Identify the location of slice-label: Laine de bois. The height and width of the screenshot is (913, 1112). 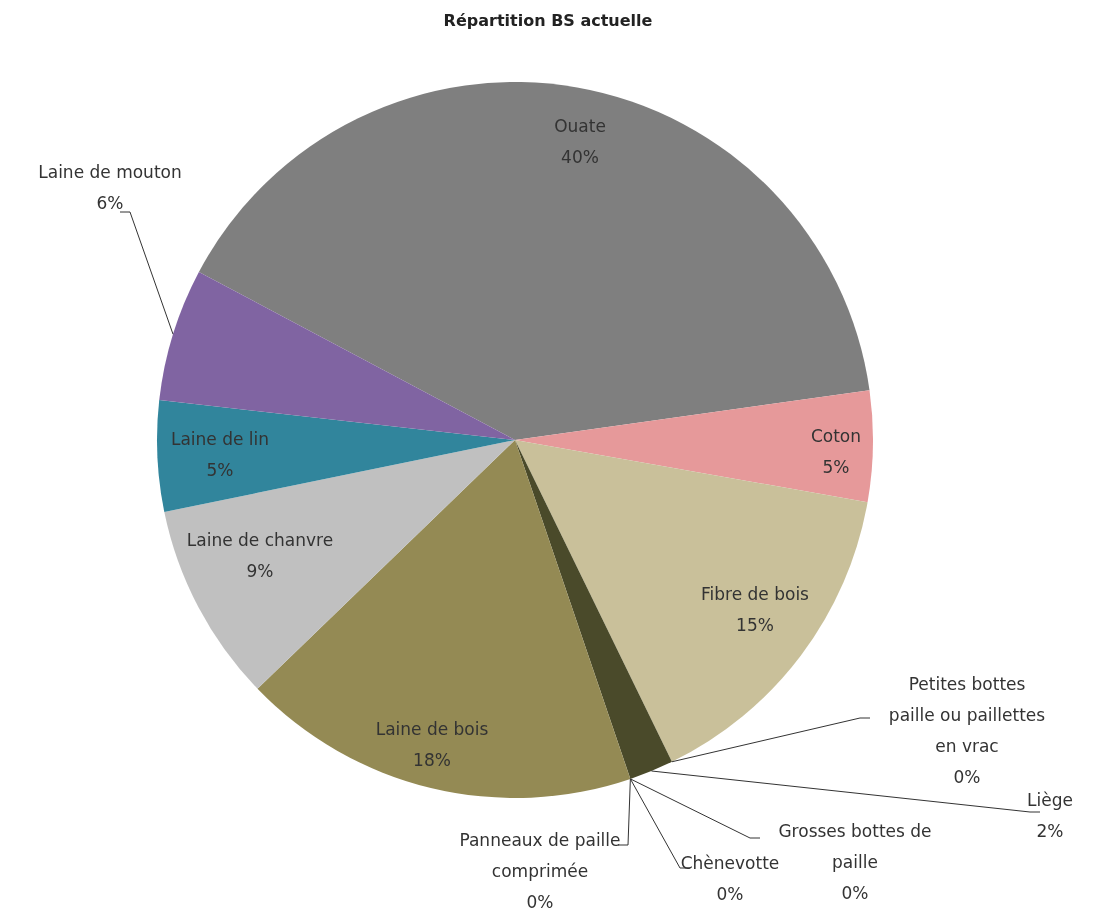
(432, 729).